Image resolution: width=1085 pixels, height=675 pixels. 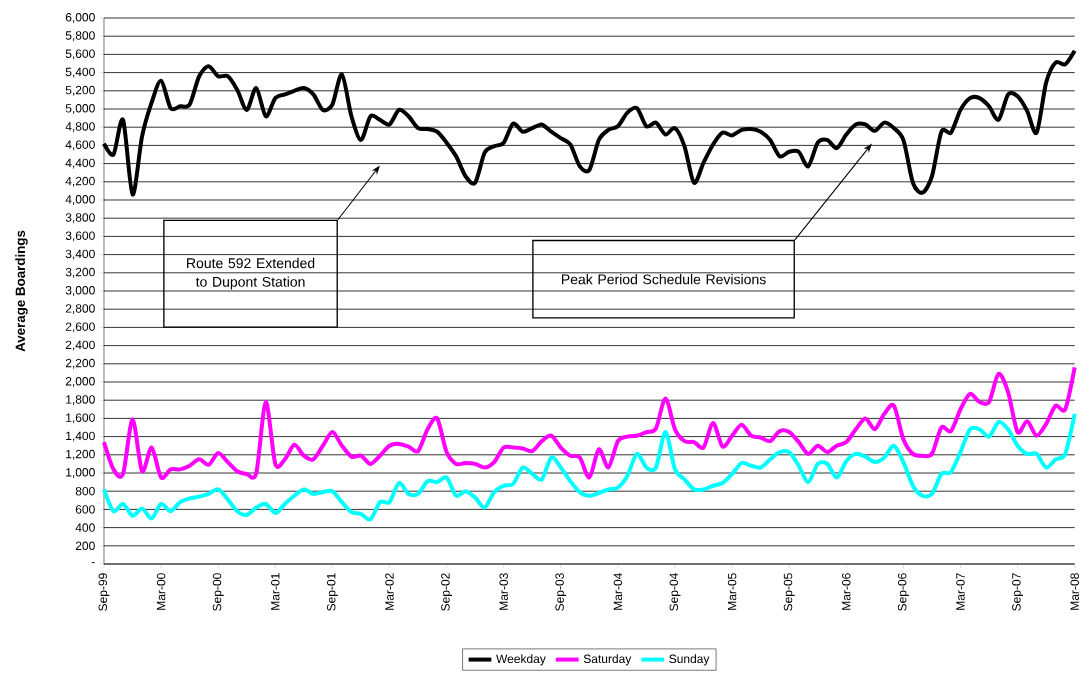 I want to click on y-tick-label: 5,000, so click(x=80, y=109).